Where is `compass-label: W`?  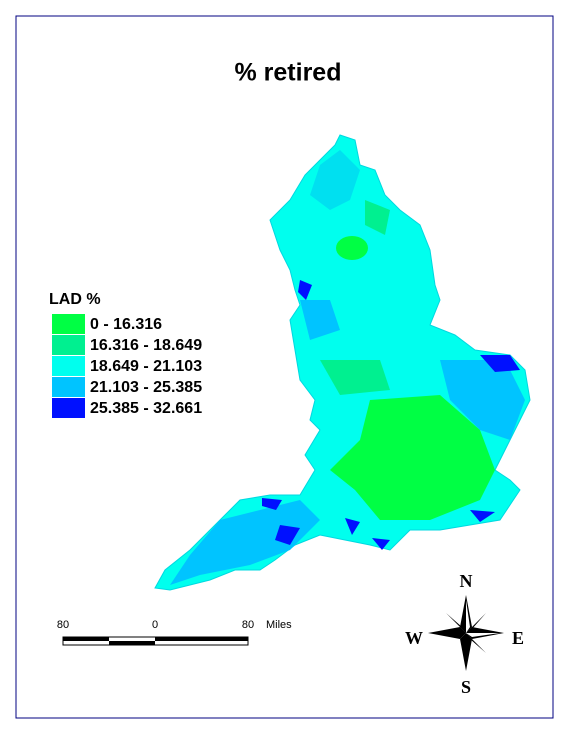
compass-label: W is located at coordinates (414, 638).